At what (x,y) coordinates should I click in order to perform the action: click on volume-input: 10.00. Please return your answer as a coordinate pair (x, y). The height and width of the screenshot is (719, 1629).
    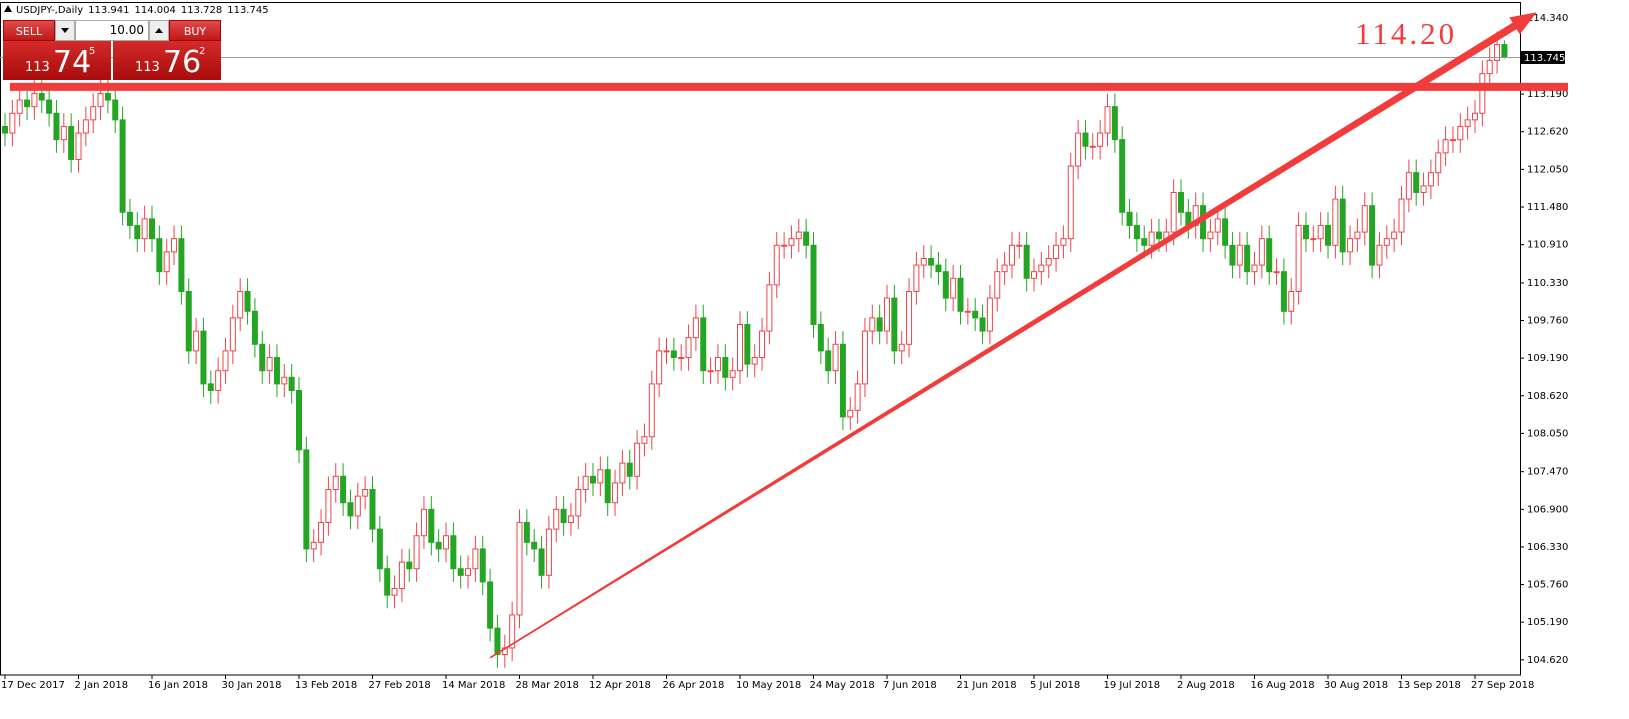
    Looking at the image, I should click on (112, 30).